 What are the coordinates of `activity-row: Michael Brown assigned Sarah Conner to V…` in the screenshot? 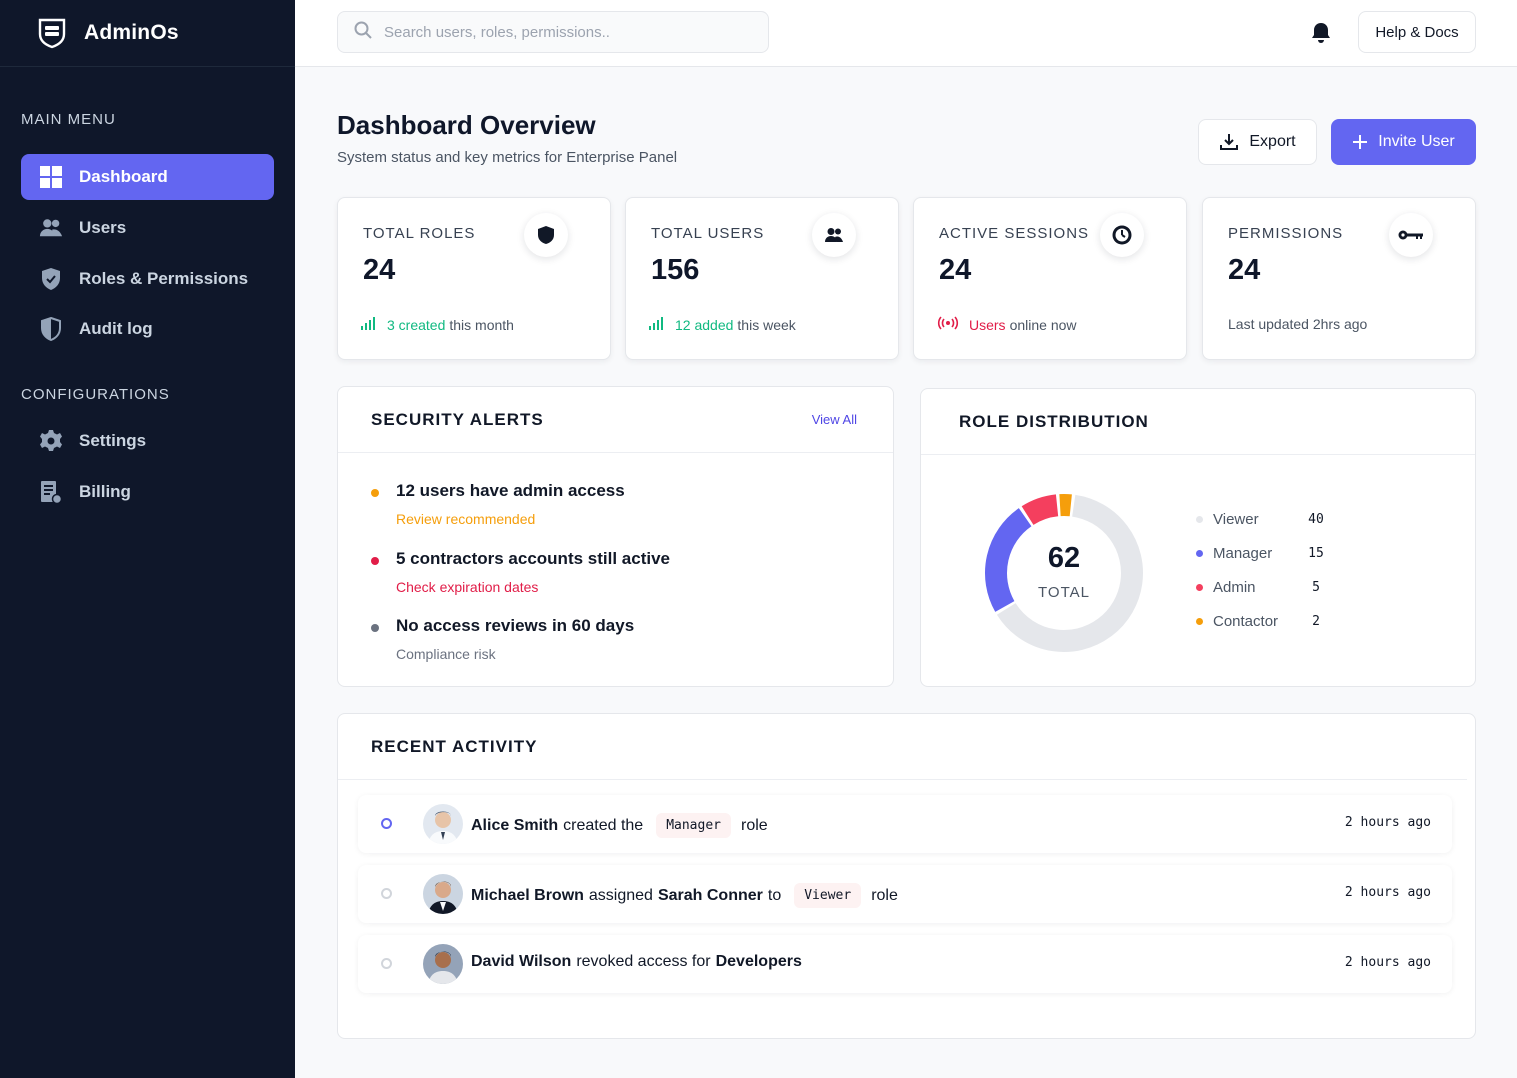 It's located at (905, 894).